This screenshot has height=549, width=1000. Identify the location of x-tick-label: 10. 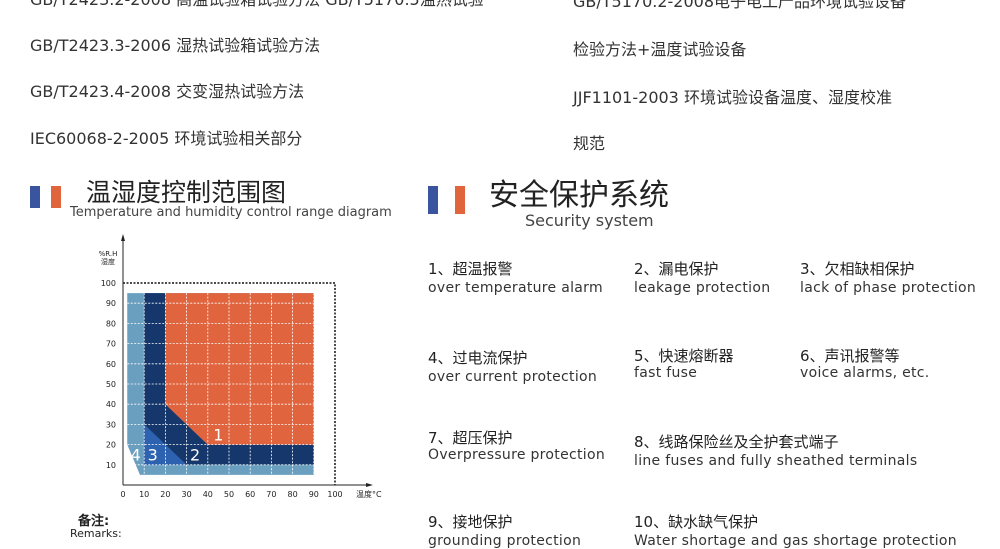
(144, 494).